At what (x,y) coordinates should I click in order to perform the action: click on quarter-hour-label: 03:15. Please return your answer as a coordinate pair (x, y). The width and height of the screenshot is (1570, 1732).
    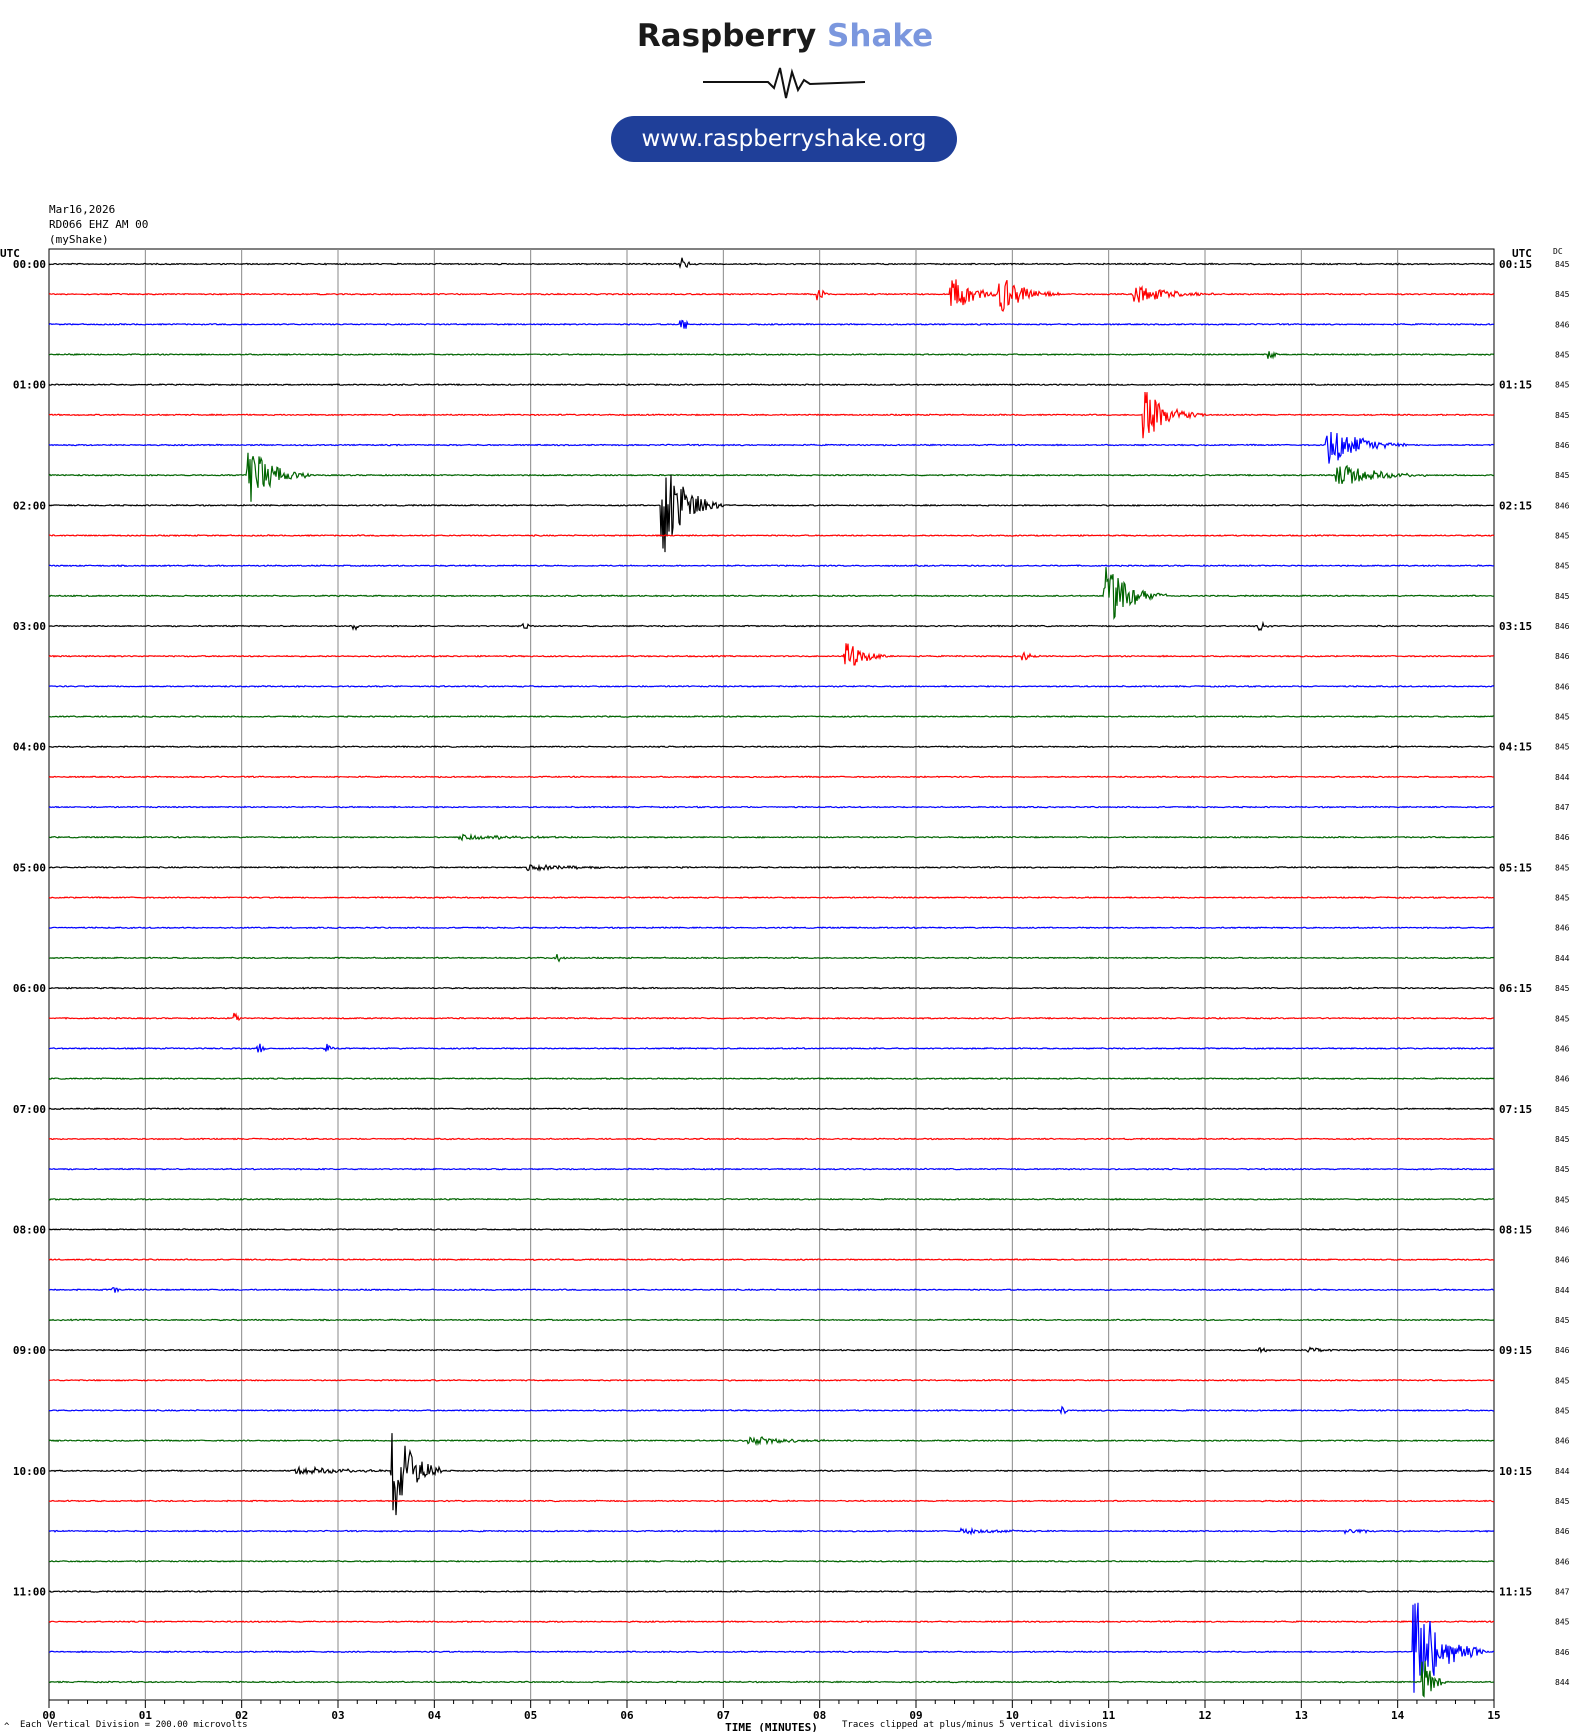
    Looking at the image, I should click on (1515, 626).